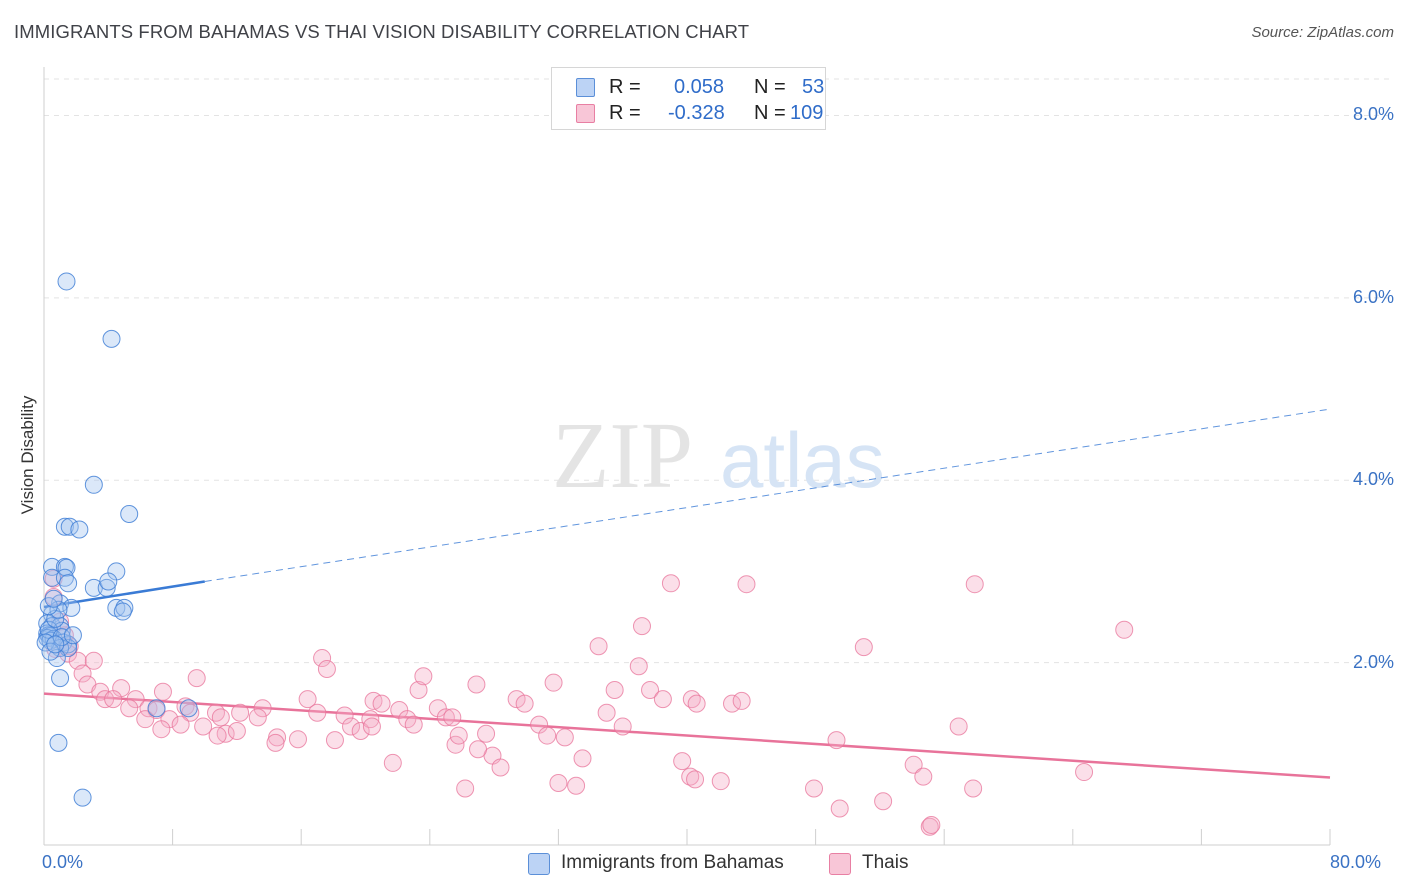 This screenshot has width=1406, height=892. Describe the element at coordinates (672, 862) in the screenshot. I see `bottom-legend-label-bahamas: Immigrants from Bahamas` at that location.